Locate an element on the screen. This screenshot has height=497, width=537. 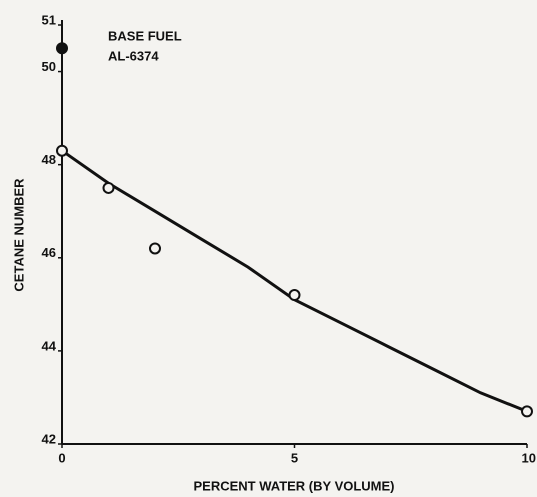
y-tick-label: 44 is located at coordinates (49, 345).